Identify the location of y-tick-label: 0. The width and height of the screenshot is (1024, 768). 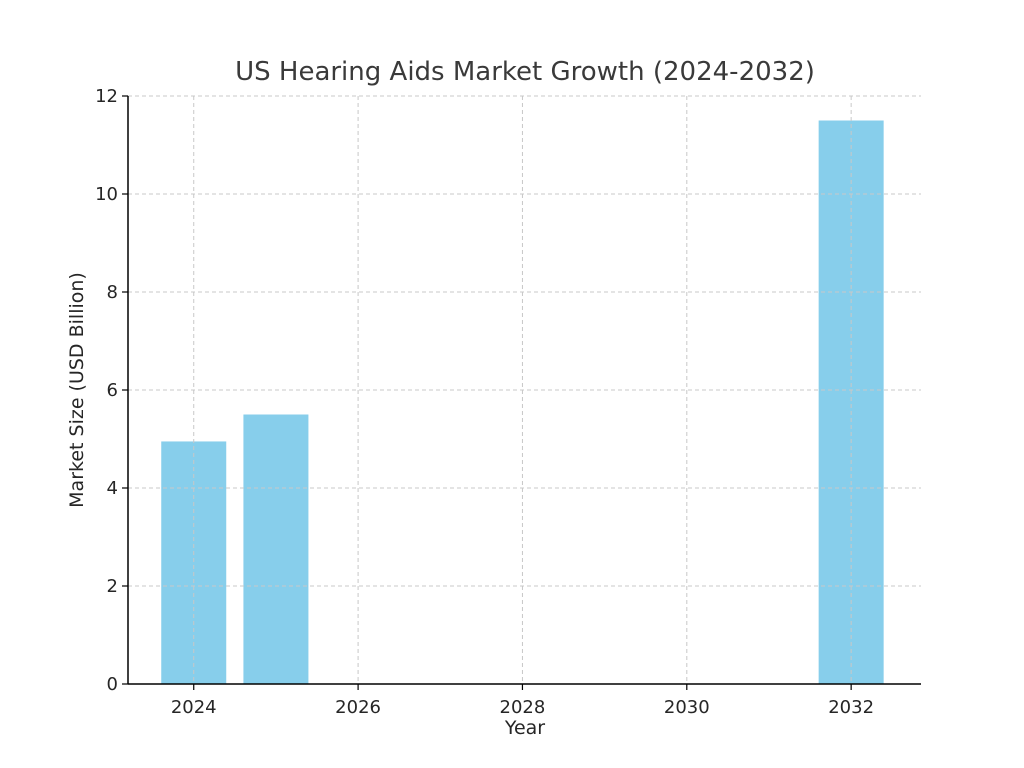
(112, 684).